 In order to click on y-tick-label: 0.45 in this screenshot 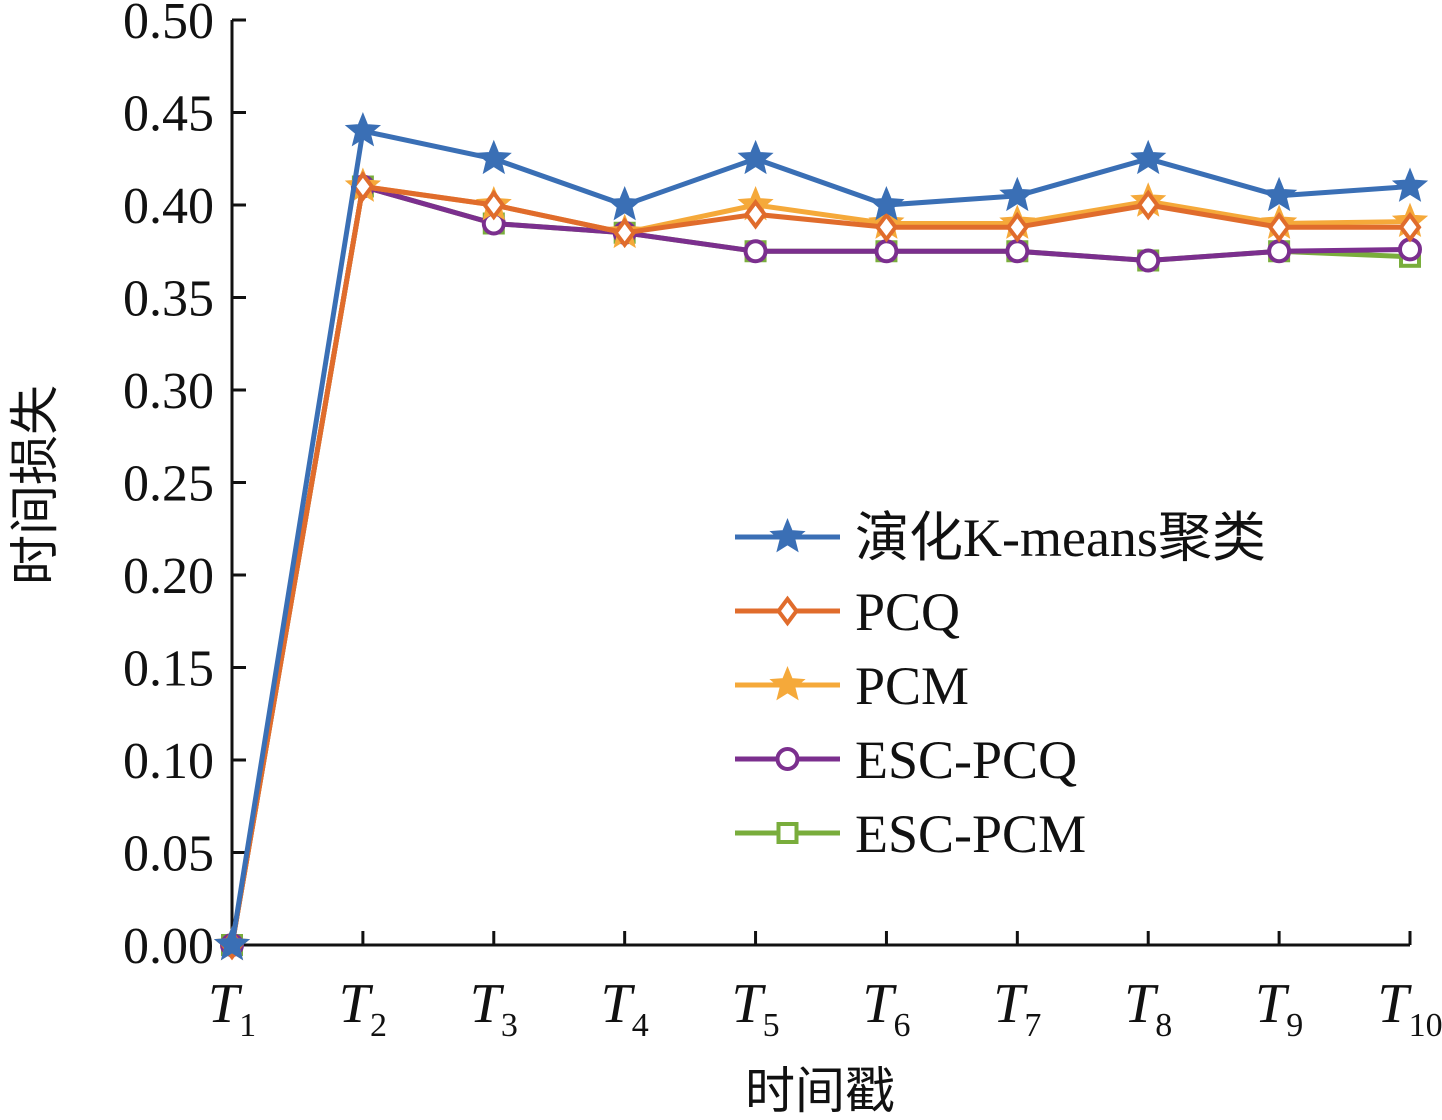, I will do `click(168, 114)`.